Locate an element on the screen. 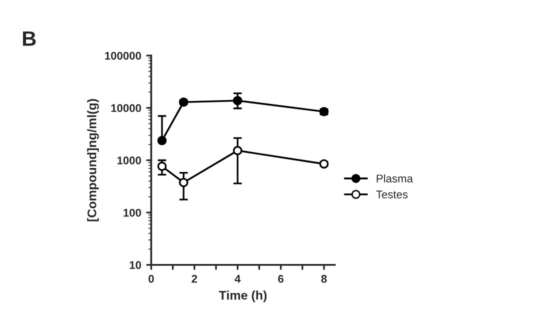  x-axis-title: Time (h) is located at coordinates (242, 296).